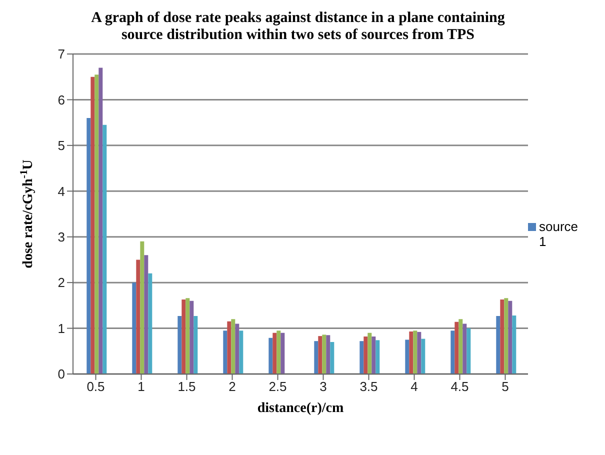 The height and width of the screenshot is (455, 605). What do you see at coordinates (369, 386) in the screenshot?
I see `x-tick-label: 3.5` at bounding box center [369, 386].